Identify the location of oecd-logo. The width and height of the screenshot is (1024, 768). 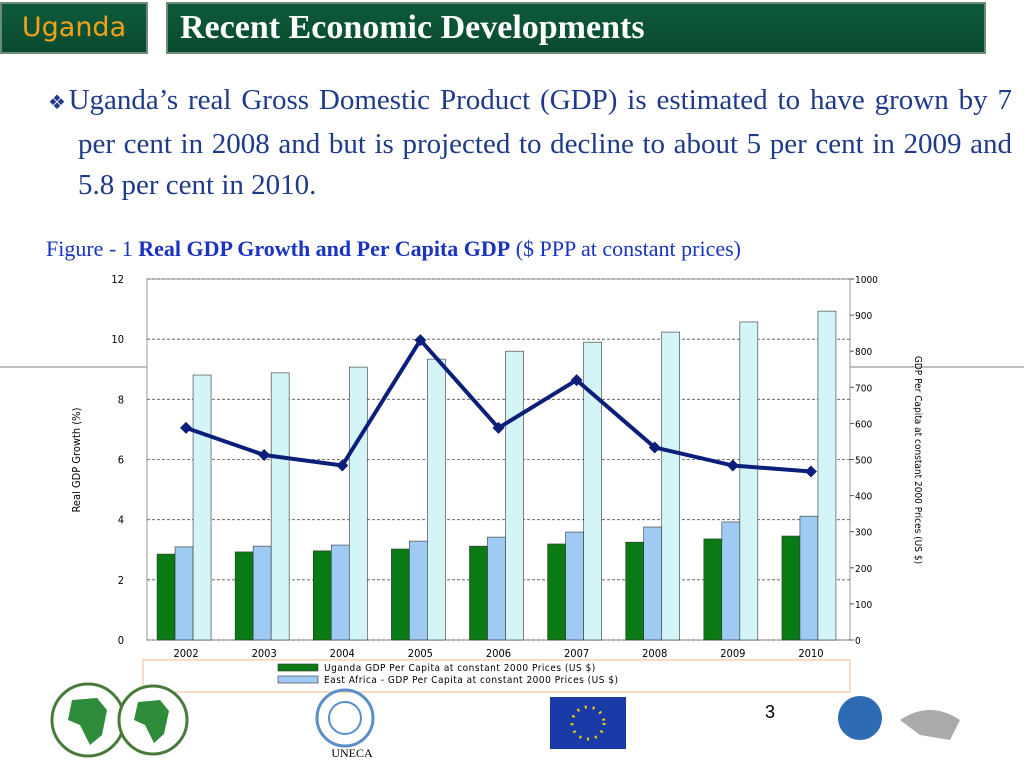
(860, 718).